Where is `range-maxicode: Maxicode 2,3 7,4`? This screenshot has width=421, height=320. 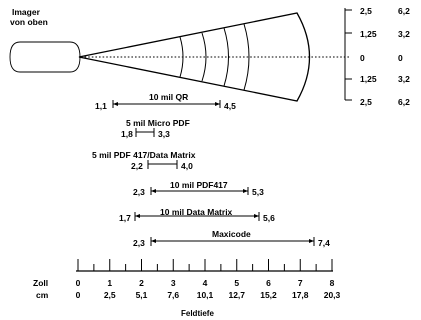
range-maxicode: Maxicode 2,3 7,4 is located at coordinates (231, 238).